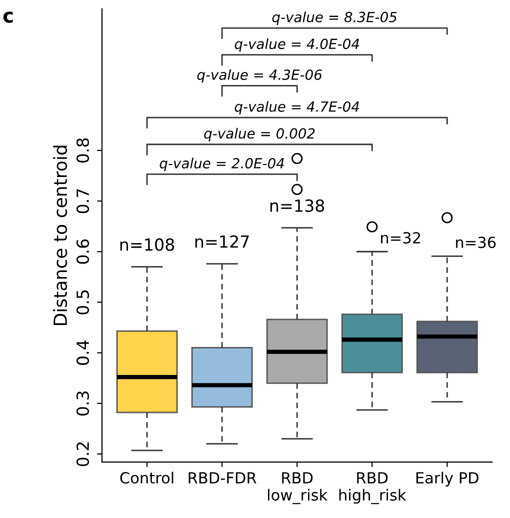 This screenshot has height=518, width=510. What do you see at coordinates (334, 18) in the screenshot?
I see `annotation: q-value = 8.3E-05` at bounding box center [334, 18].